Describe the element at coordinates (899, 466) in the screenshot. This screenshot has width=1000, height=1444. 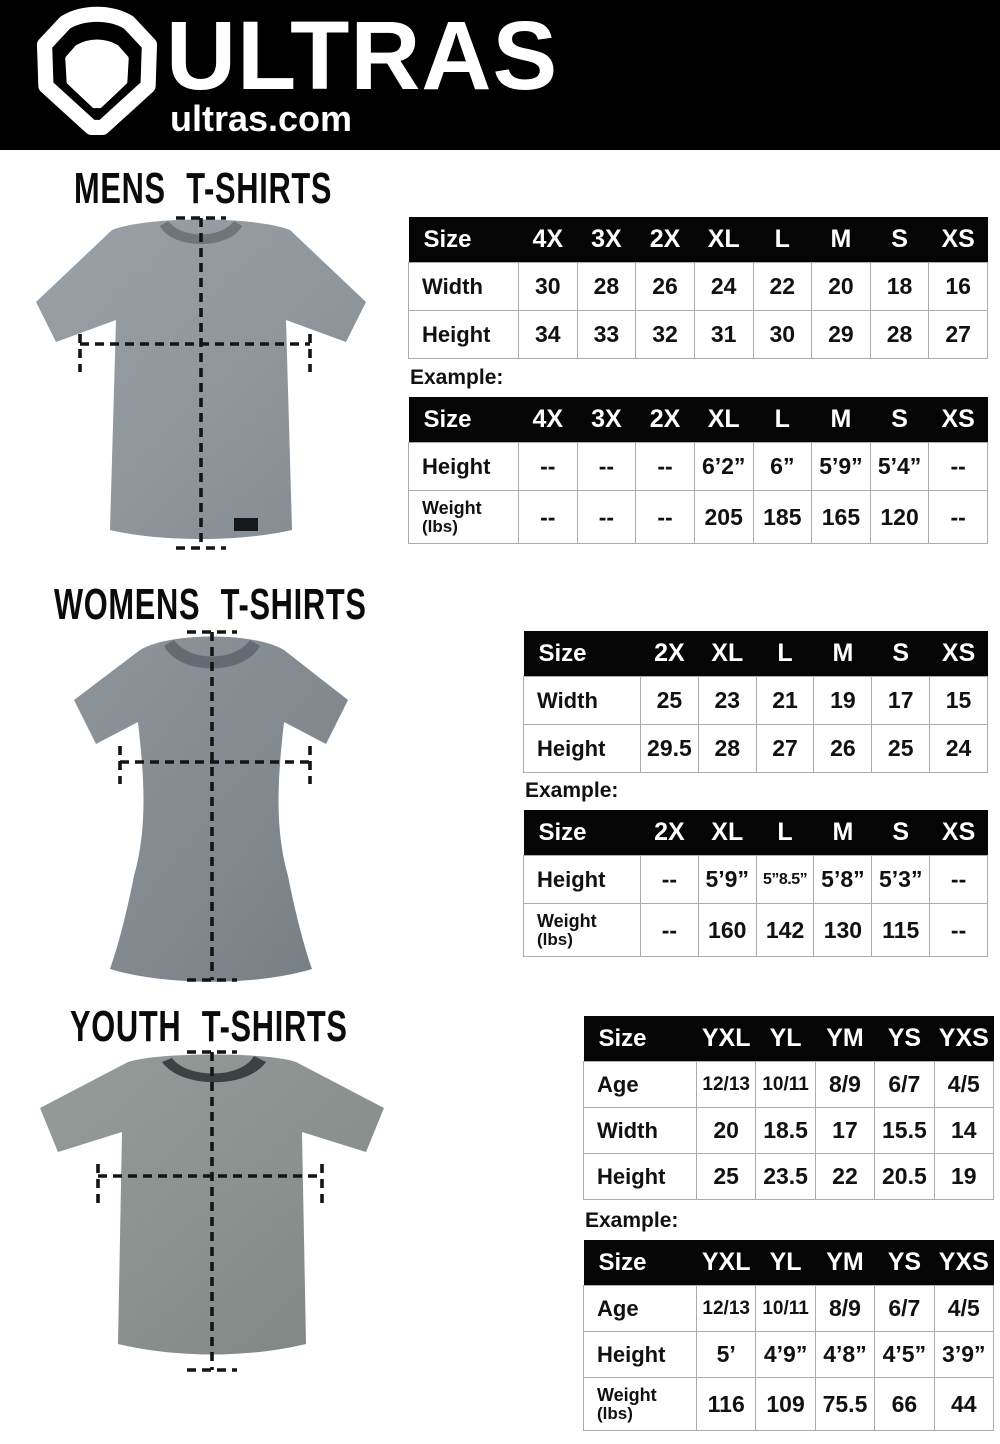
I see `size-value: 5’4”` at that location.